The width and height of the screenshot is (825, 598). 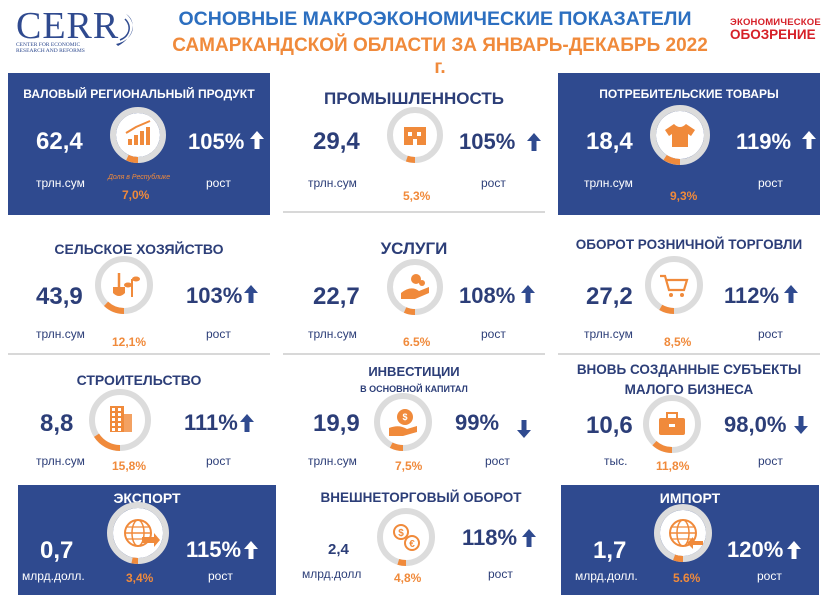 What do you see at coordinates (414, 389) in the screenshot?
I see `card-subtitle: В ОСНОВНОЙ КАПИТАЛ` at bounding box center [414, 389].